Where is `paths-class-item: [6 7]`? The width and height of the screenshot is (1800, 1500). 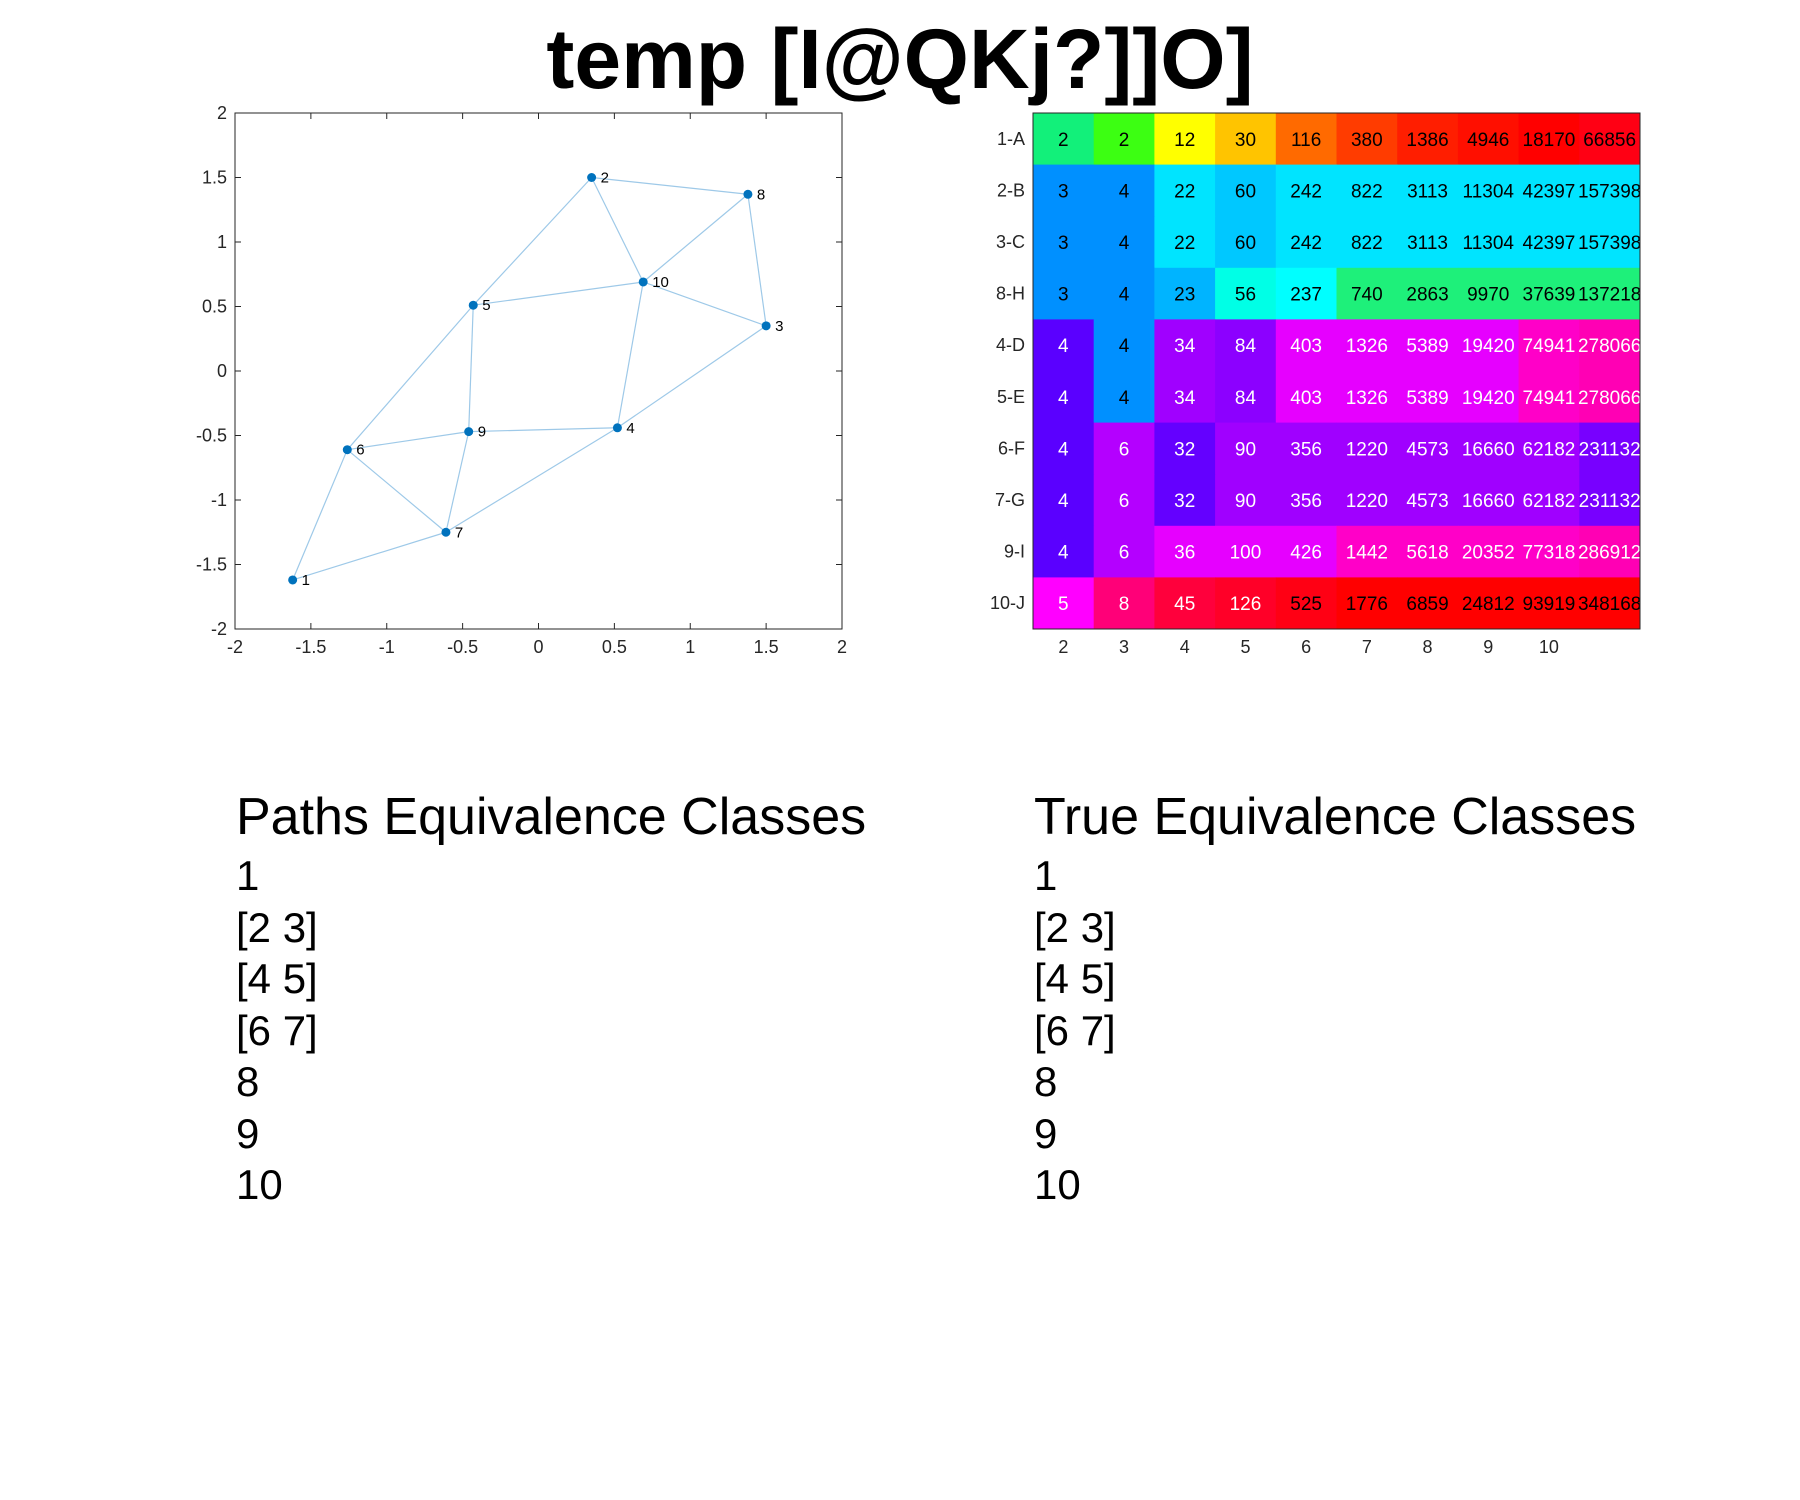 paths-class-item: [6 7] is located at coordinates (277, 1030).